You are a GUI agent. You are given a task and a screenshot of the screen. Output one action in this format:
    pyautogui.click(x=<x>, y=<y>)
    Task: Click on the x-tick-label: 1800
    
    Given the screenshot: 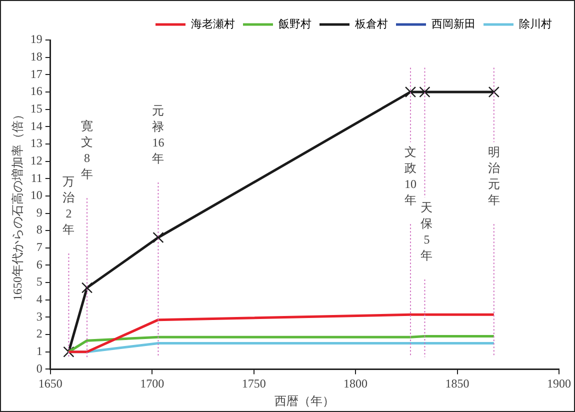 What is the action you would take?
    pyautogui.click(x=356, y=383)
    